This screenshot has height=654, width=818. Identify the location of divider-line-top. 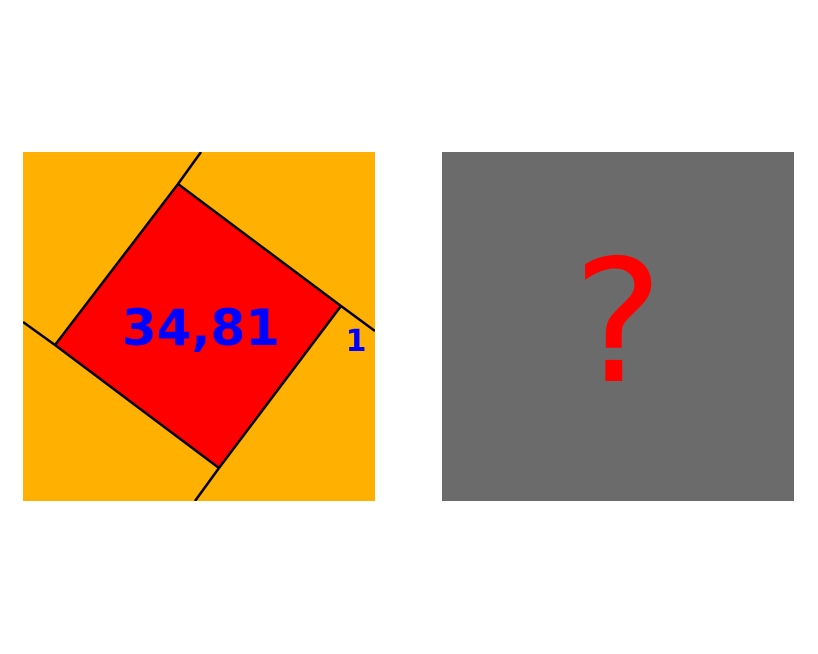
(189, 168).